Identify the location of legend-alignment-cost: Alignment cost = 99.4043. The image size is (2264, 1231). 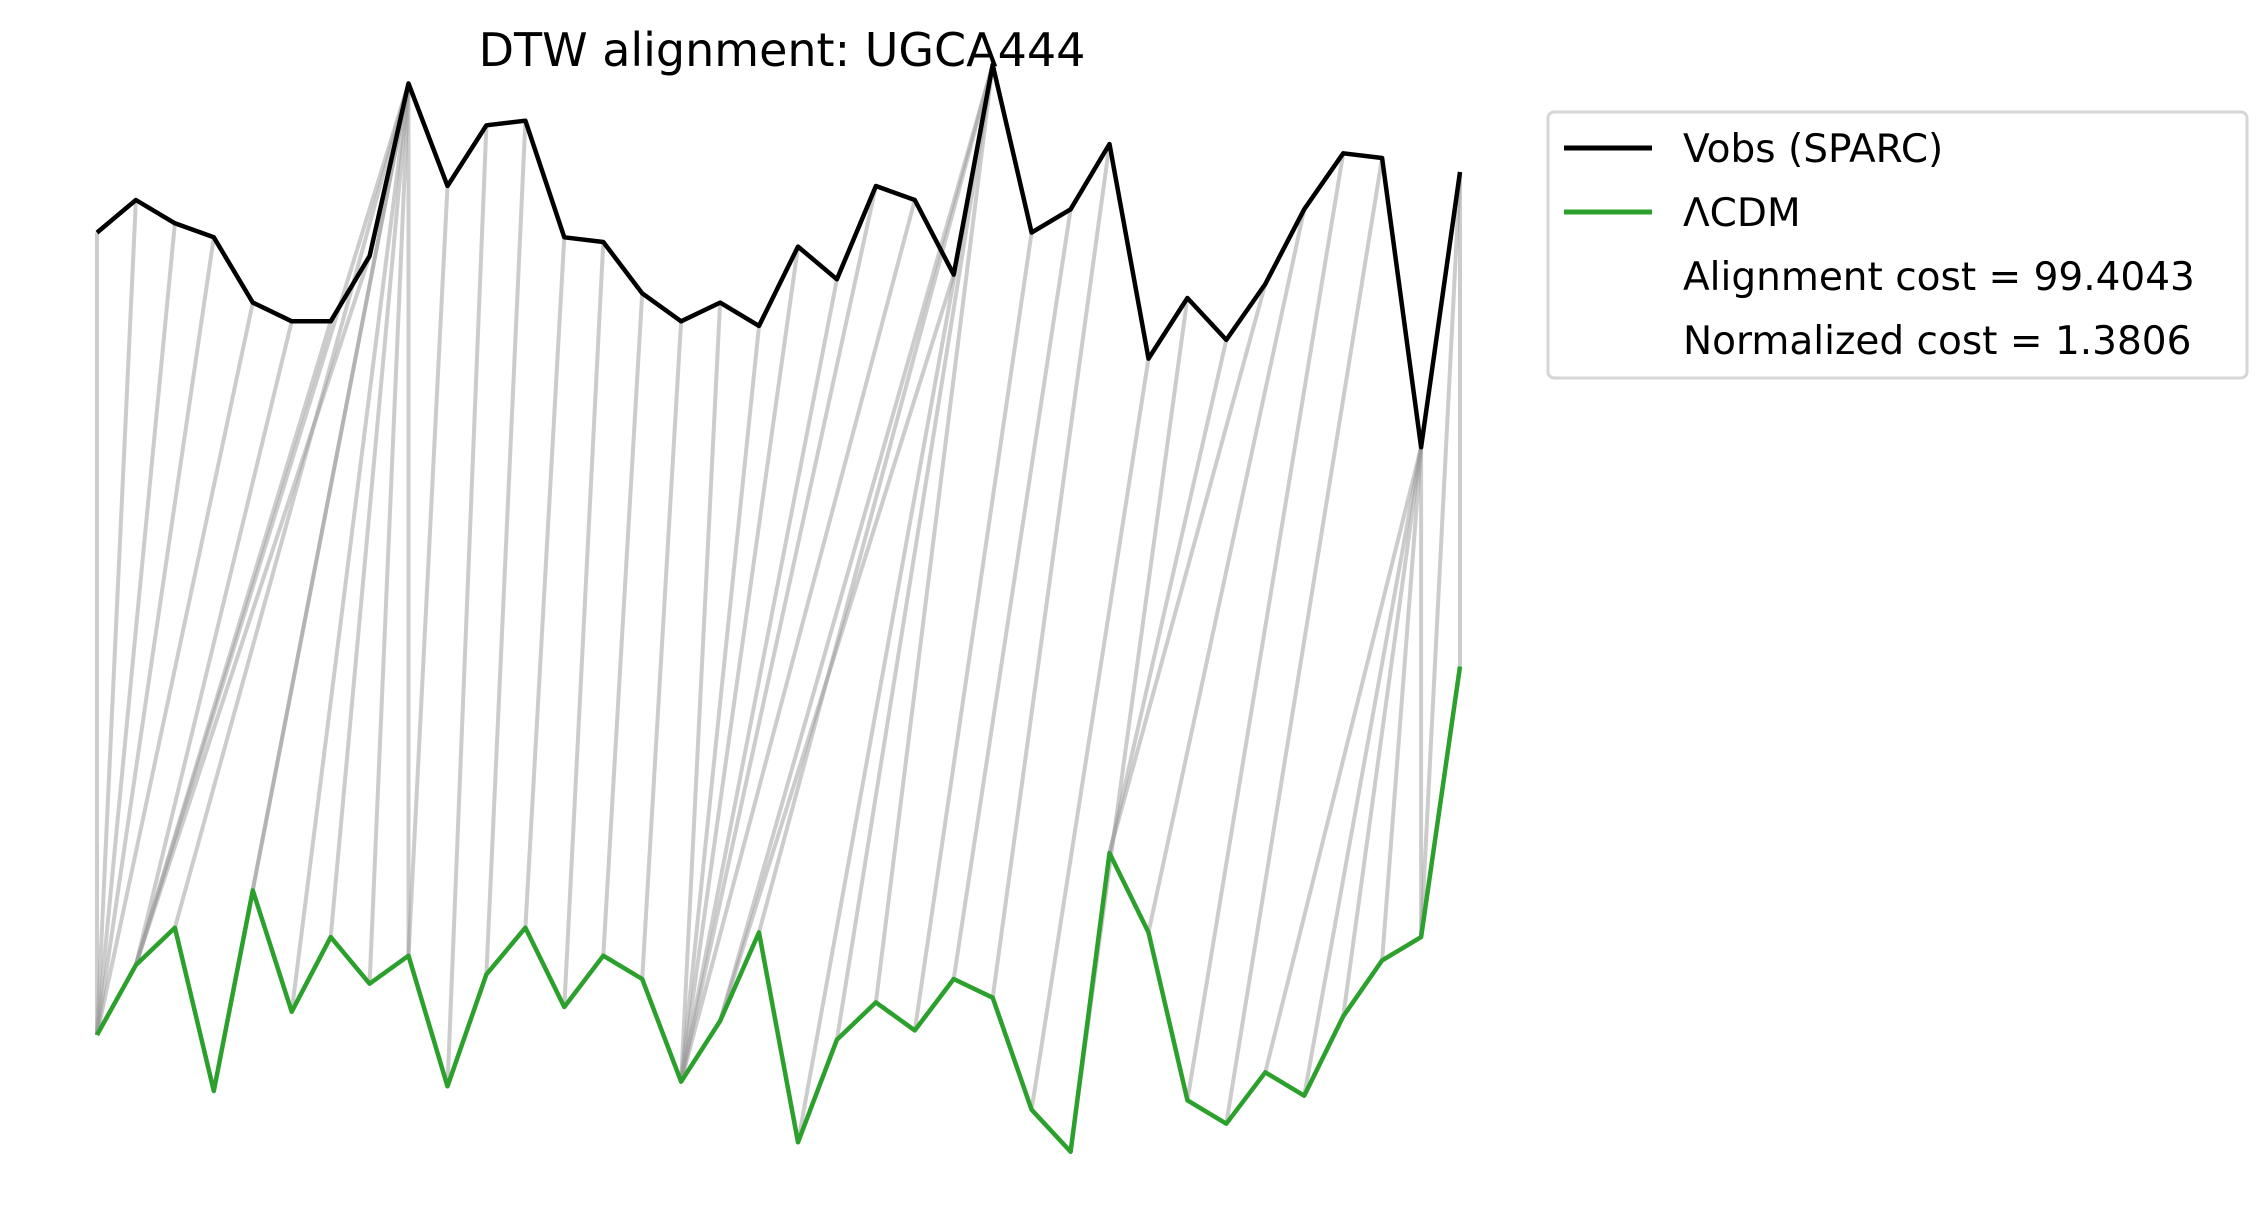
(1939, 277).